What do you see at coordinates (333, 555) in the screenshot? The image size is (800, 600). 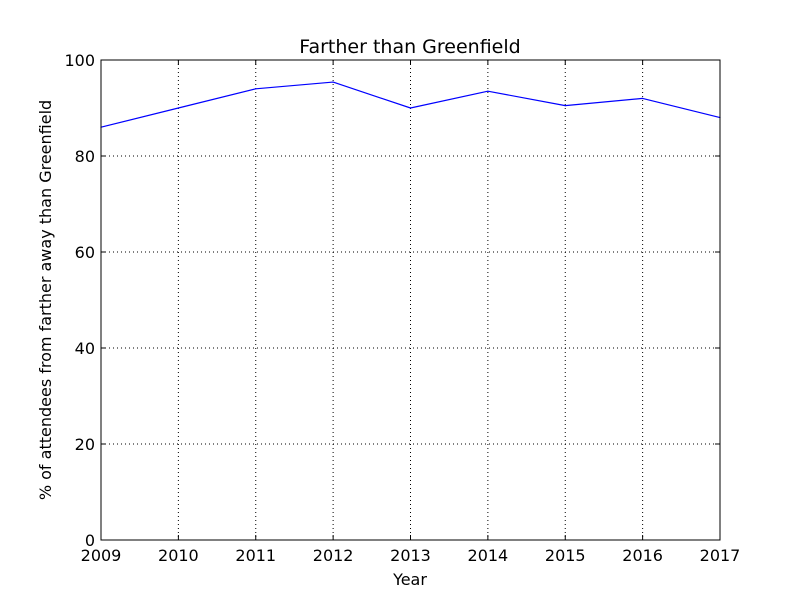 I see `x-tick-label: 2012` at bounding box center [333, 555].